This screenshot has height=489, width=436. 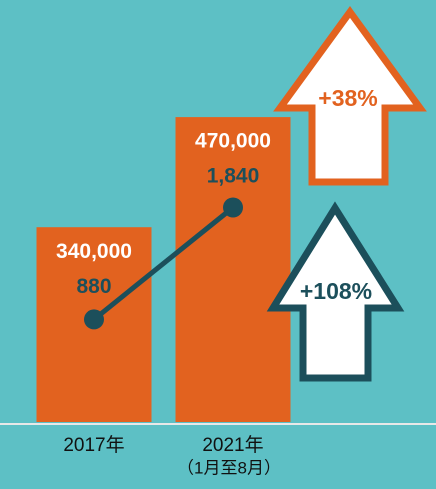 I want to click on annotation: +38%, so click(x=347, y=98).